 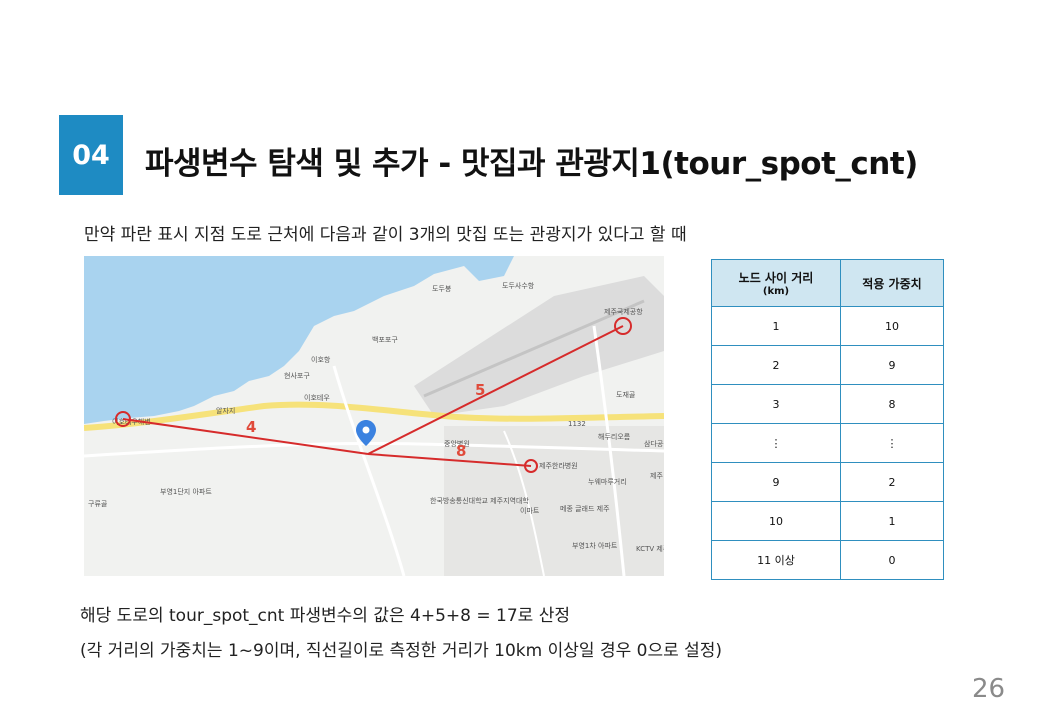 What do you see at coordinates (892, 283) in the screenshot?
I see `header-weight: 적용 가중치` at bounding box center [892, 283].